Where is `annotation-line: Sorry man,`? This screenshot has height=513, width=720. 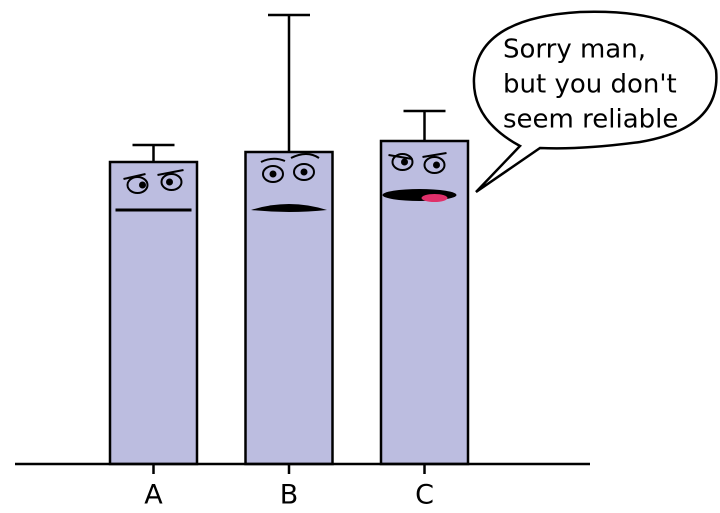 annotation-line: Sorry man, is located at coordinates (574, 50).